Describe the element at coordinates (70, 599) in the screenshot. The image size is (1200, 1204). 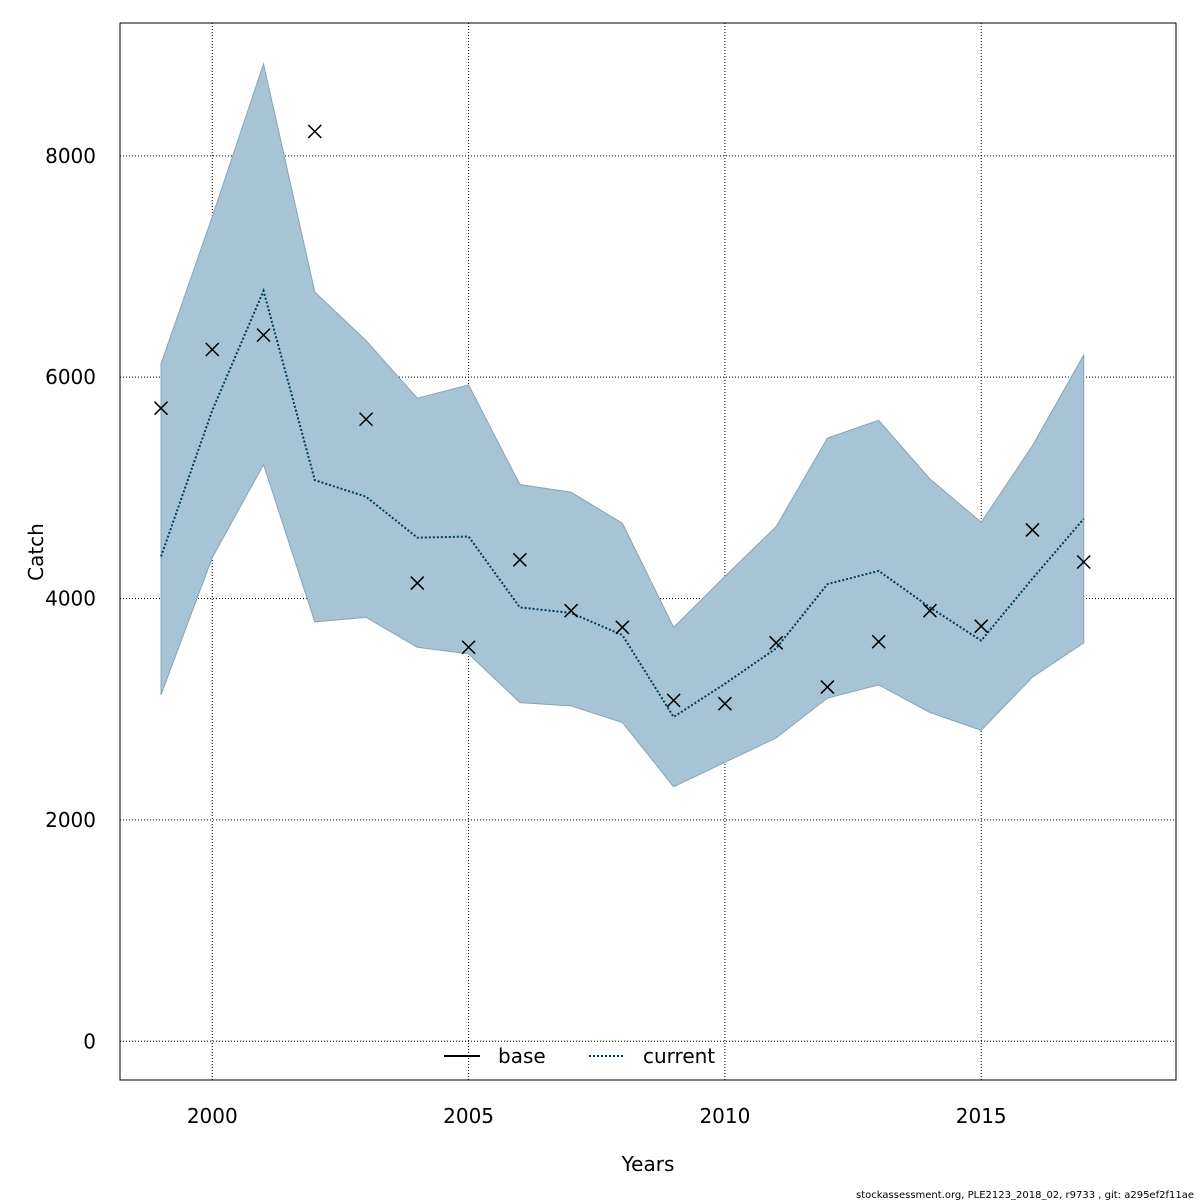
I see `y-tick-label: 4000` at that location.